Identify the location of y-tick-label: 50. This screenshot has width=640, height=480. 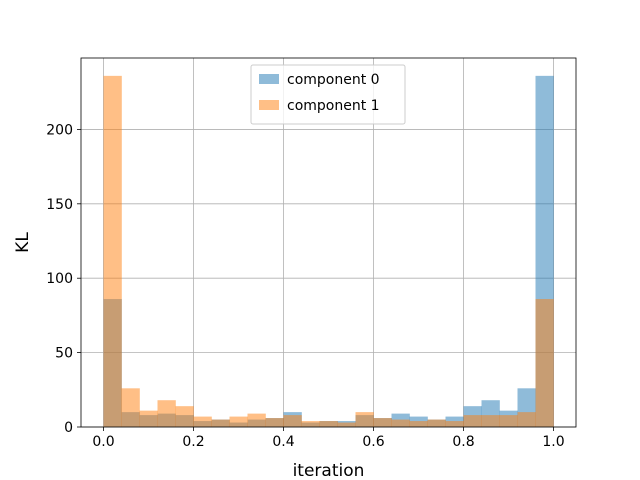
(64, 354).